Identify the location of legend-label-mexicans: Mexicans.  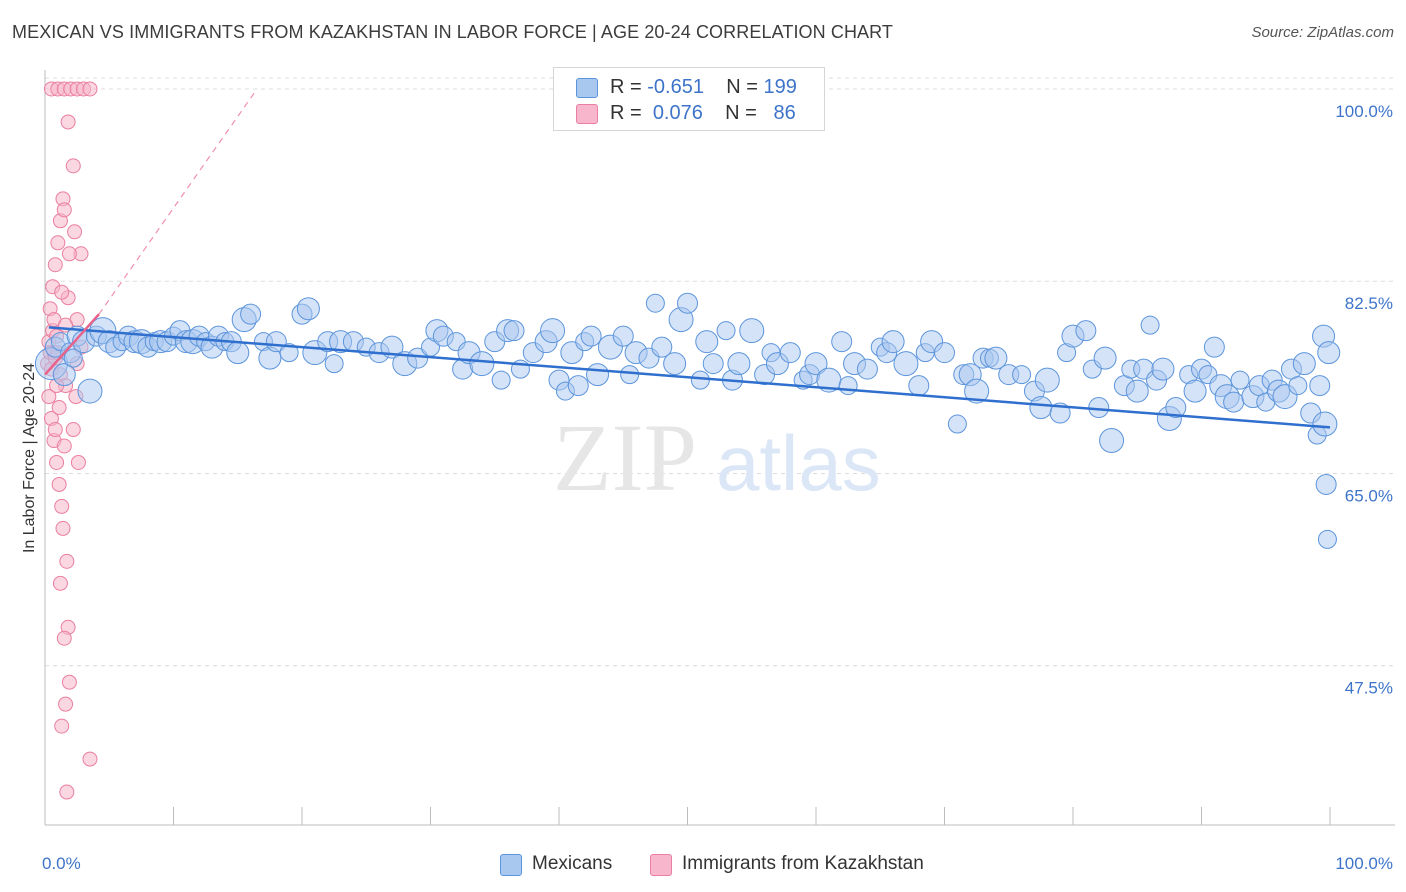
(572, 863).